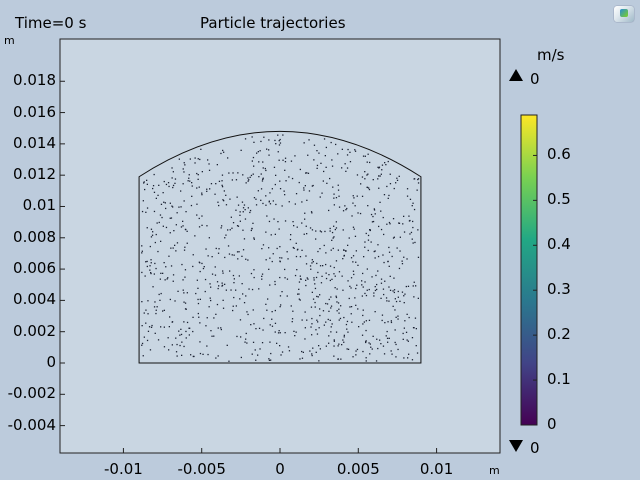 The image size is (640, 480). Describe the element at coordinates (559, 289) in the screenshot. I see `colorbar-tick-label: 0.3` at that location.